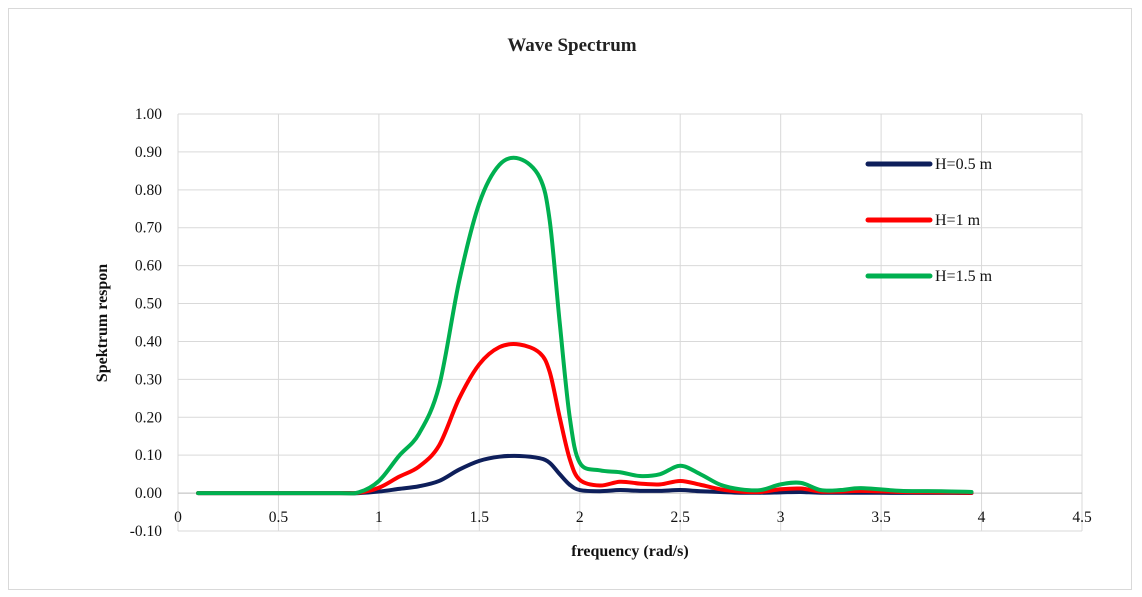 This screenshot has width=1142, height=597. What do you see at coordinates (148, 493) in the screenshot?
I see `y-tick-label: 0.00` at bounding box center [148, 493].